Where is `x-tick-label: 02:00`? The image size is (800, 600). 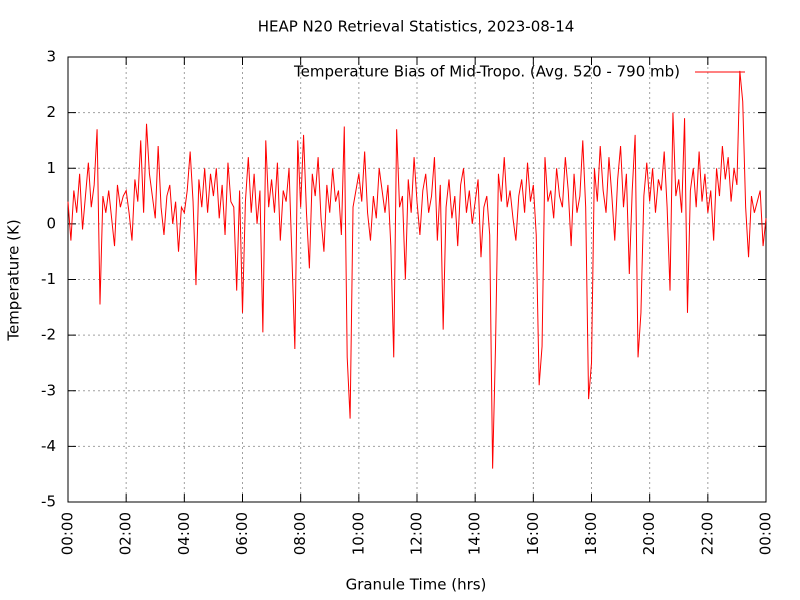 x-tick-label: 02:00 is located at coordinates (126, 533).